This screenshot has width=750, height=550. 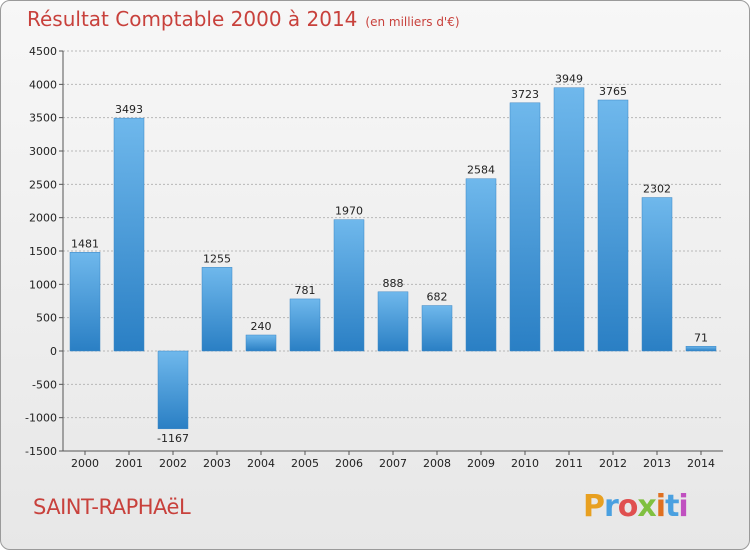 I want to click on y-tick-label: 1000, so click(x=43, y=284).